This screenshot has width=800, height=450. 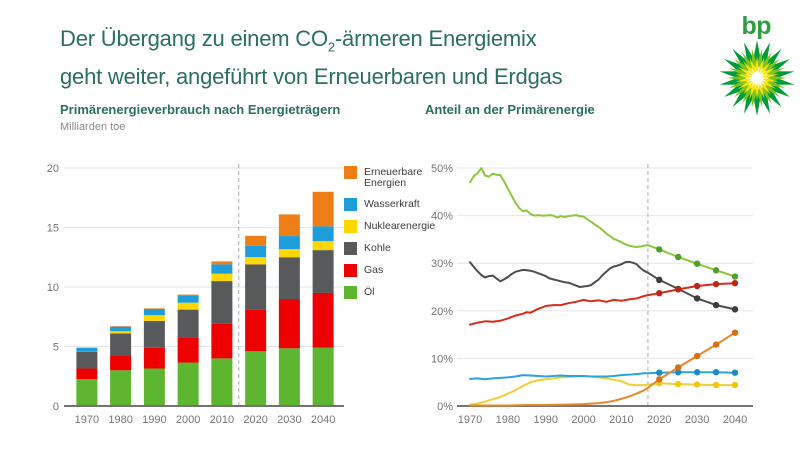 I want to click on y-axis-label: 15, so click(x=53, y=229).